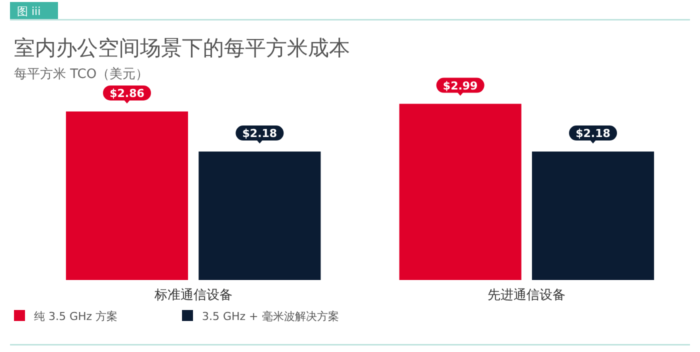  What do you see at coordinates (182, 48) in the screenshot?
I see `chart-title: 室内办公空间场景下的每平方米成本` at bounding box center [182, 48].